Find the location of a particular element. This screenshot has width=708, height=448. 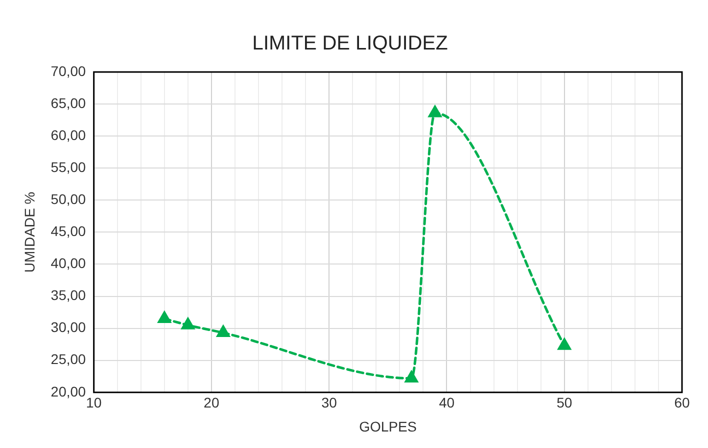

y-tick-label: 70,00 is located at coordinates (68, 70).